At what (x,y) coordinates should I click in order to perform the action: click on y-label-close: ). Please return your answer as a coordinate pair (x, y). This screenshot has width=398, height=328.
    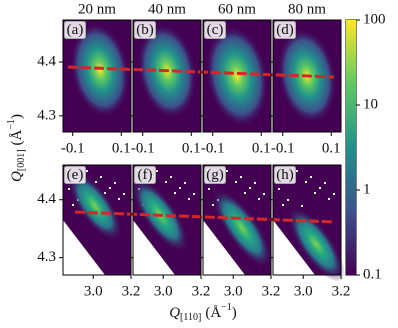
    Looking at the image, I should click on (17, 116).